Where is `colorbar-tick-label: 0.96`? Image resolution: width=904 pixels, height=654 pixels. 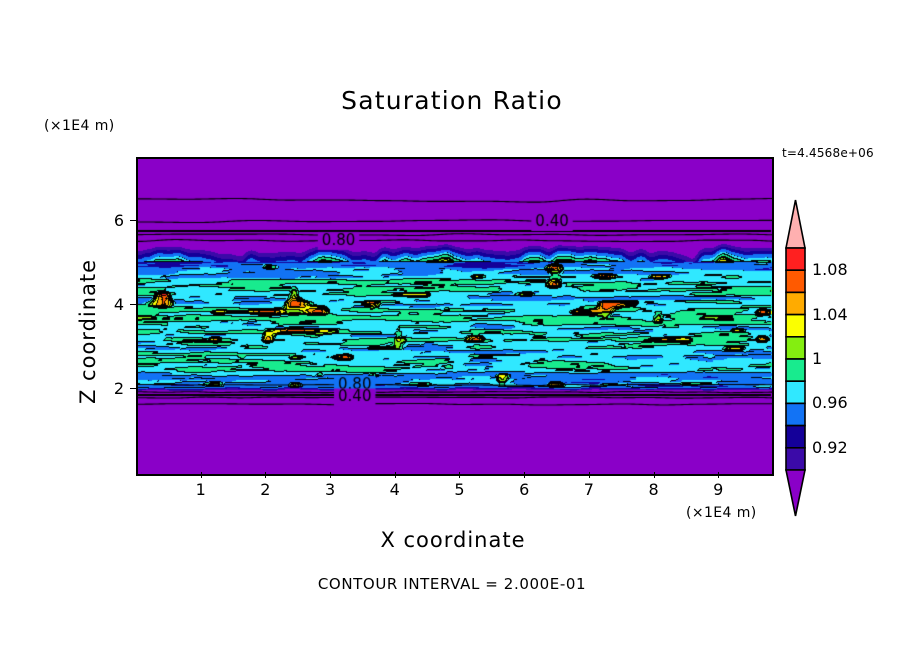 colorbar-tick-label: 0.96 is located at coordinates (830, 403).